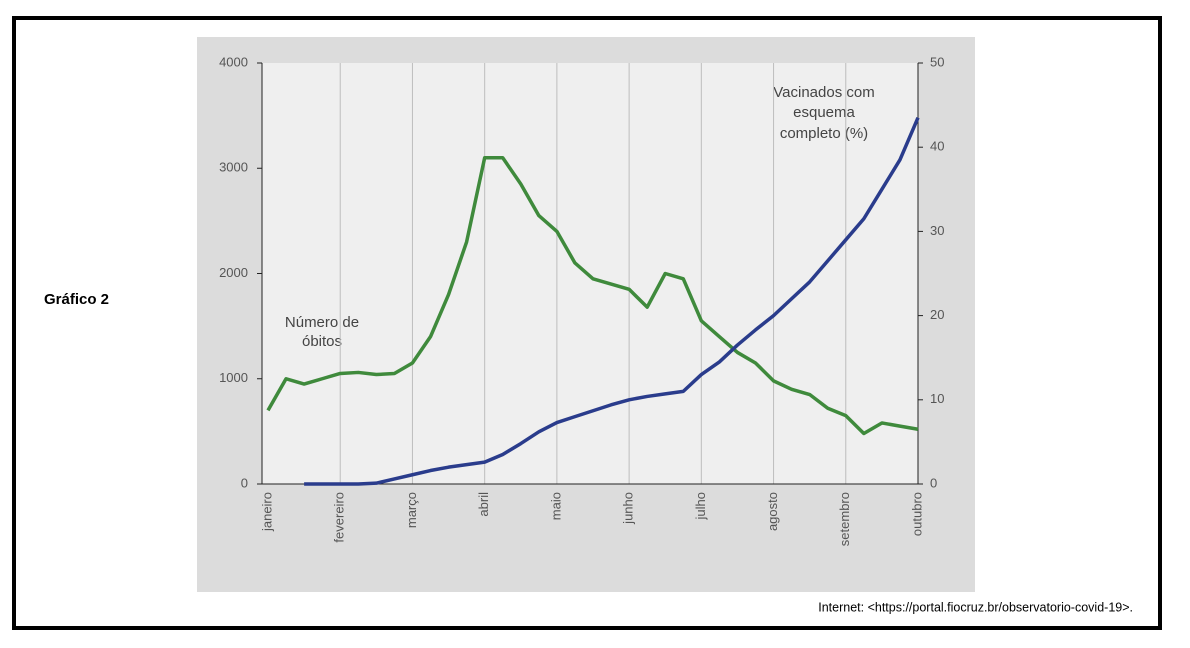 This screenshot has width=1190, height=648. What do you see at coordinates (411, 510) in the screenshot?
I see `x-tick-label: março` at bounding box center [411, 510].